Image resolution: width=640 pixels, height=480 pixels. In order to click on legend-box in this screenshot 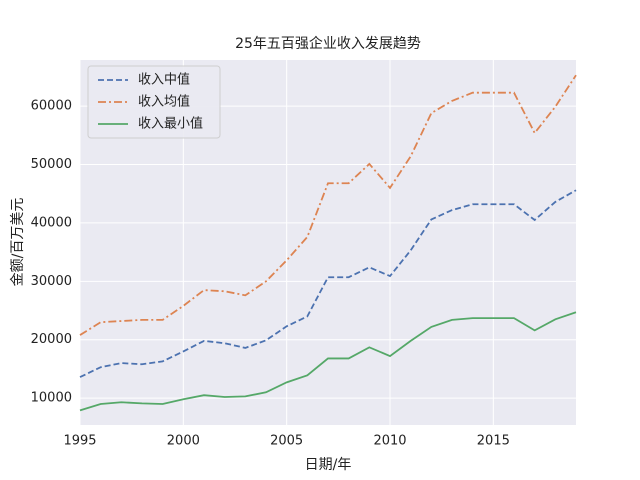, I will do `click(154, 102)`.